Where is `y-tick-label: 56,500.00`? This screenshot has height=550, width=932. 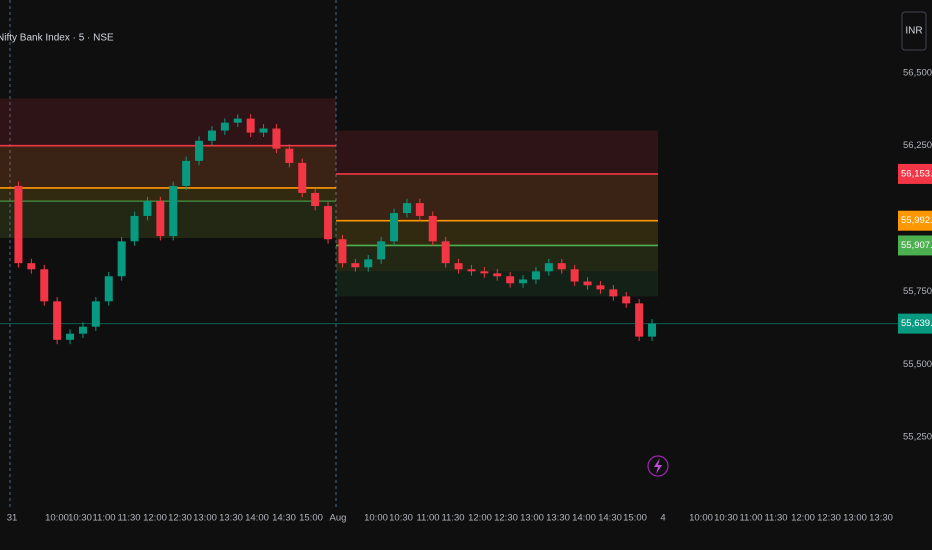 y-tick-label: 56,500.00 is located at coordinates (917, 72).